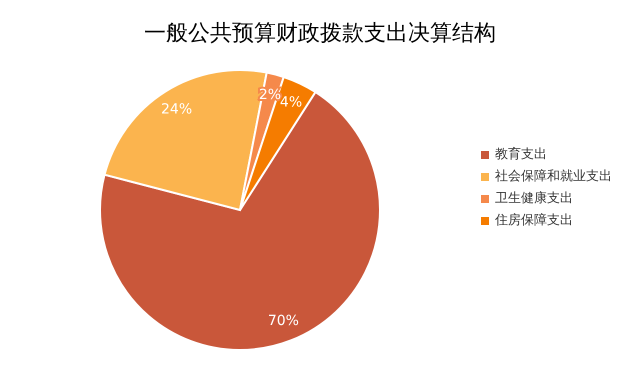 The height and width of the screenshot is (375, 640). Describe the element at coordinates (291, 102) in the screenshot. I see `data-label: 4%` at that location.